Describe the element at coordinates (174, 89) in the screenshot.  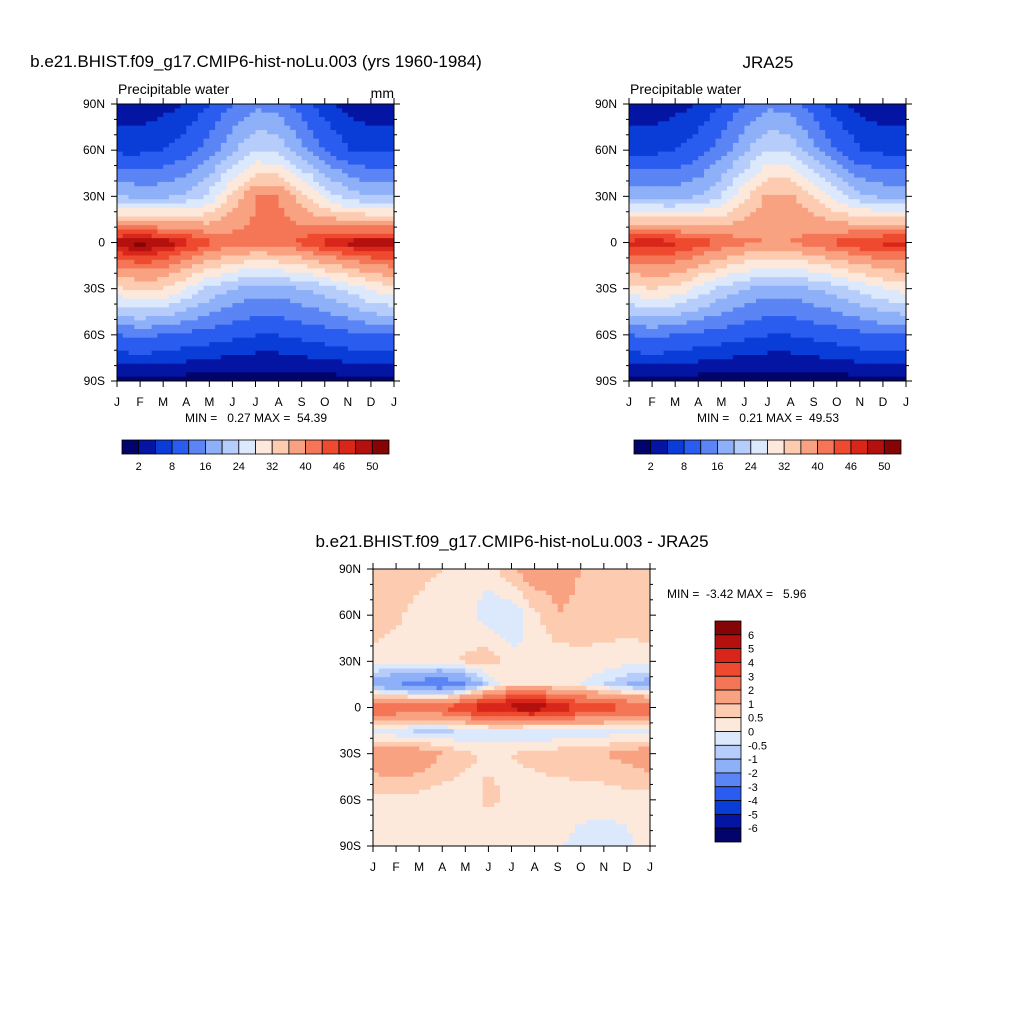
I see `model-variable-label: Precipitable water` at that location.